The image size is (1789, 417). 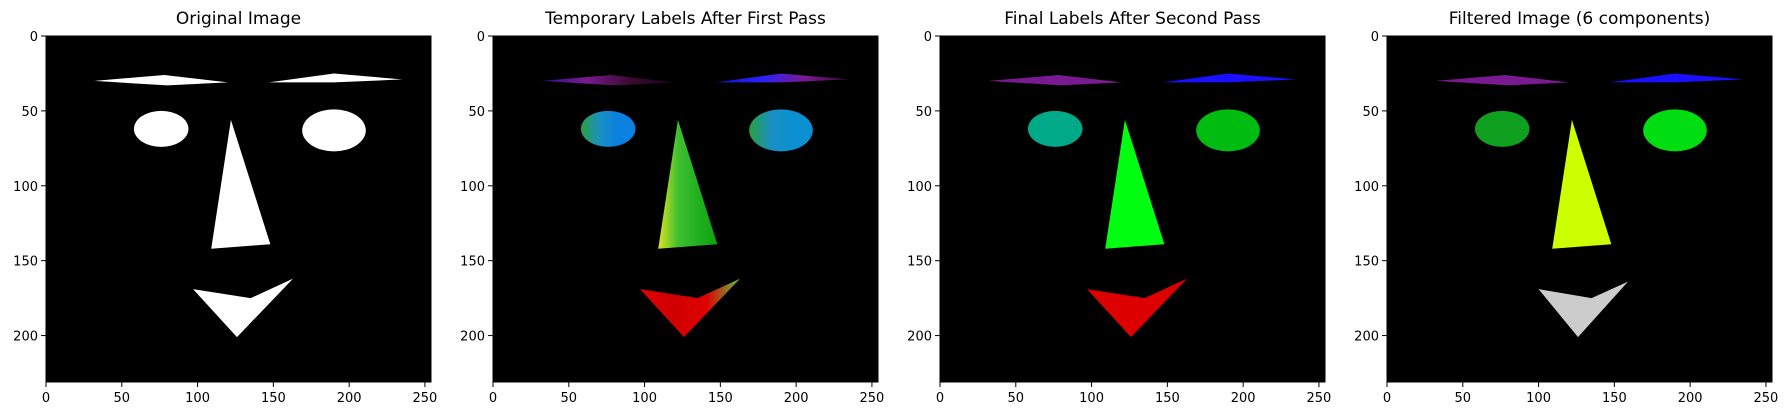 What do you see at coordinates (1132, 19) in the screenshot?
I see `panel-title: Final Labels After Second Pass` at bounding box center [1132, 19].